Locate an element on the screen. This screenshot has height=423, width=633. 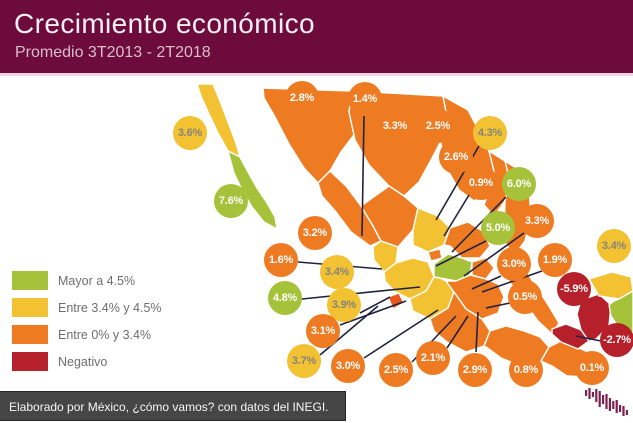
legend-item-entre-34-45: Entre 3.4% y 4.5% is located at coordinates (87, 307).